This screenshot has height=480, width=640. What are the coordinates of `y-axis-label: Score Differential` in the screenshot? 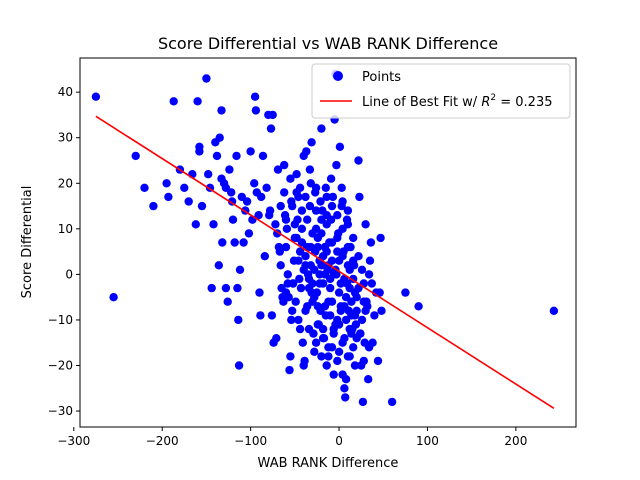 It's located at (27, 242).